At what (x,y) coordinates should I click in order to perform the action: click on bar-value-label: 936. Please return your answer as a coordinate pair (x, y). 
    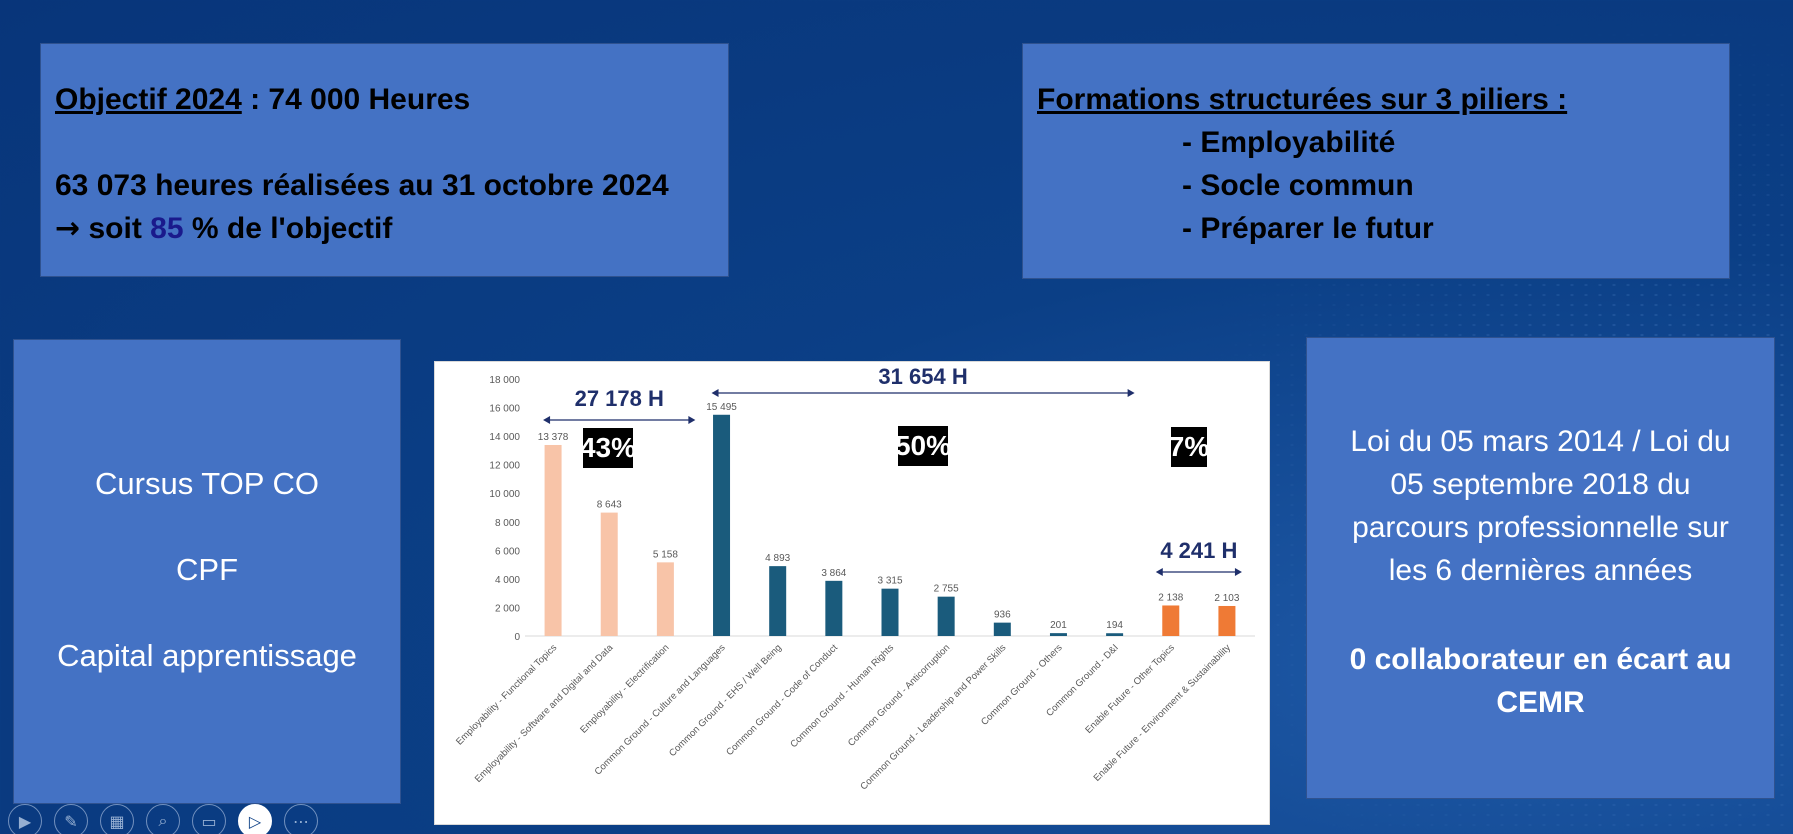
    Looking at the image, I should click on (1002, 615).